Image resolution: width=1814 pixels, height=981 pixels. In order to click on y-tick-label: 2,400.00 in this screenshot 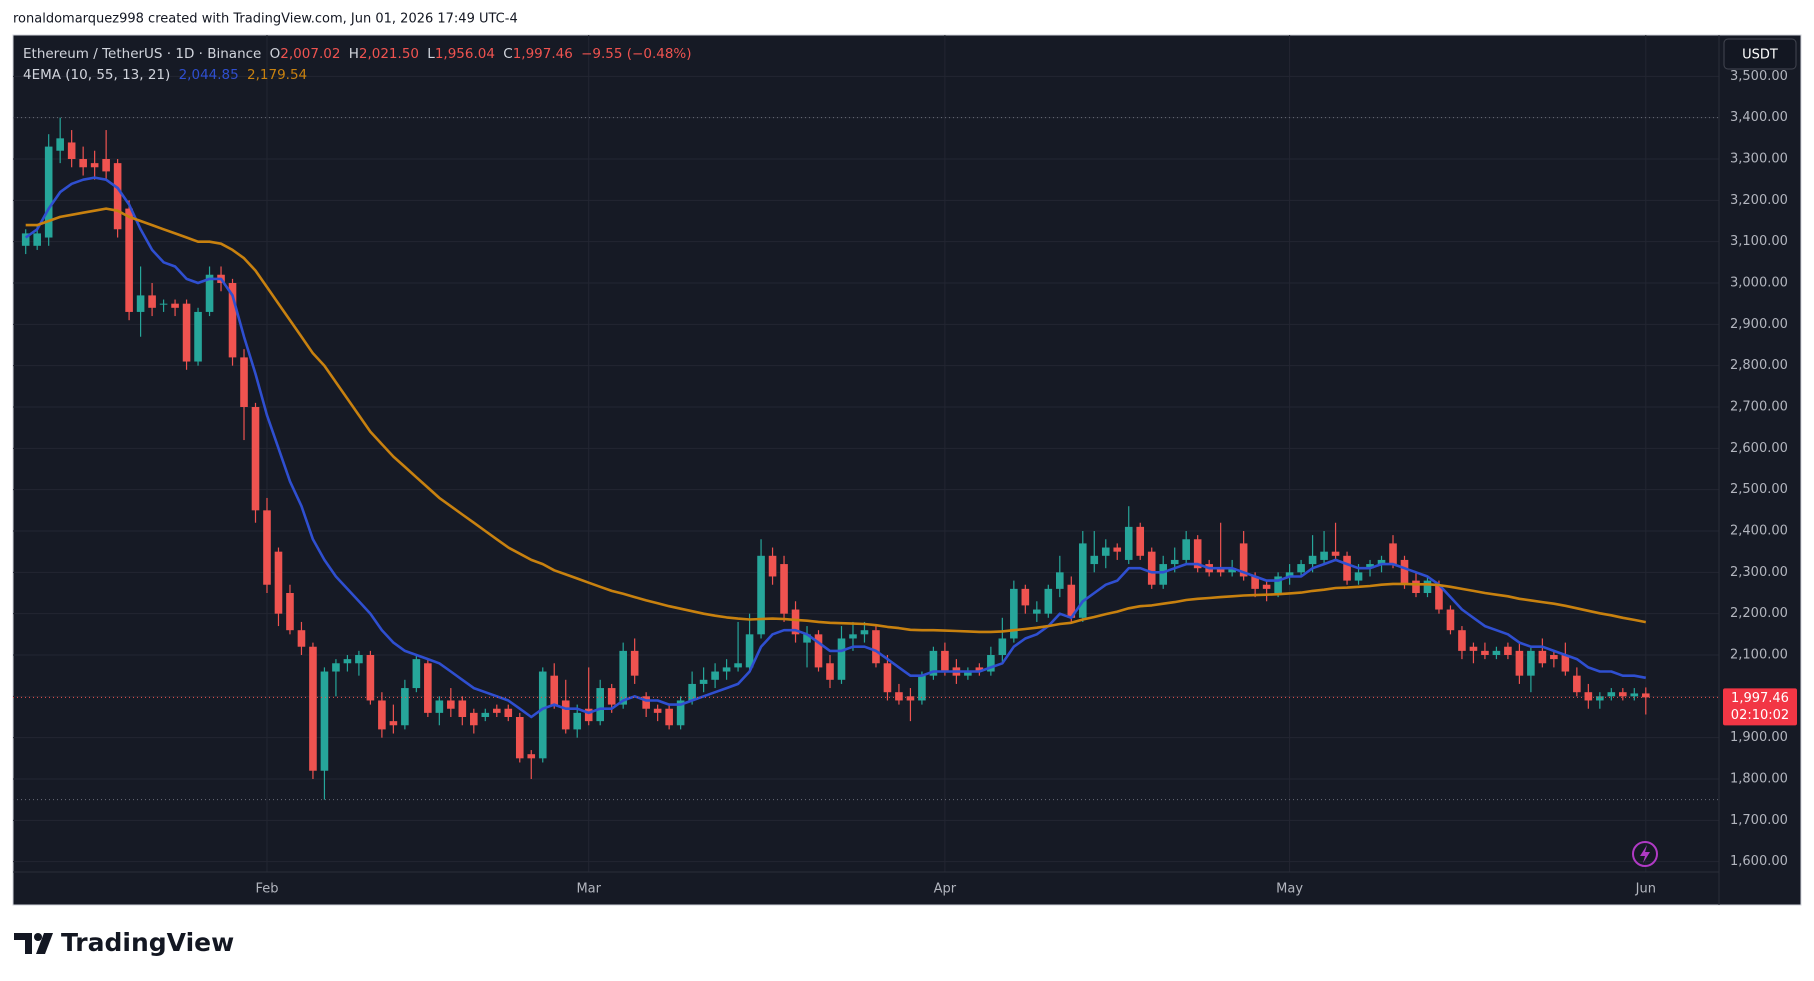, I will do `click(1759, 531)`.